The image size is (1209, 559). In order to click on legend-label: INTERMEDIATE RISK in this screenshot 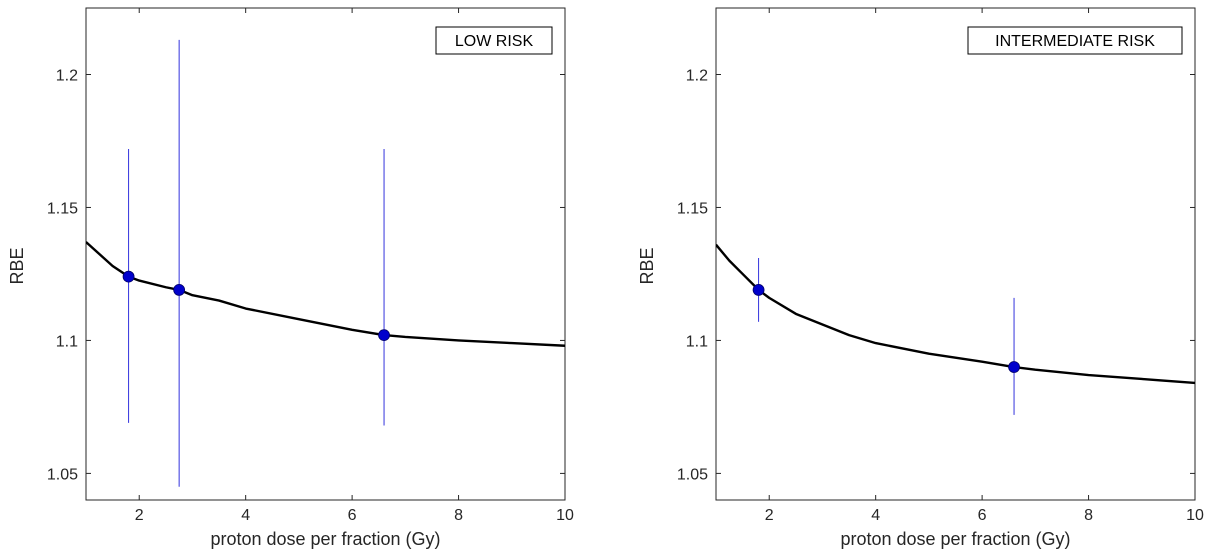, I will do `click(1075, 41)`.